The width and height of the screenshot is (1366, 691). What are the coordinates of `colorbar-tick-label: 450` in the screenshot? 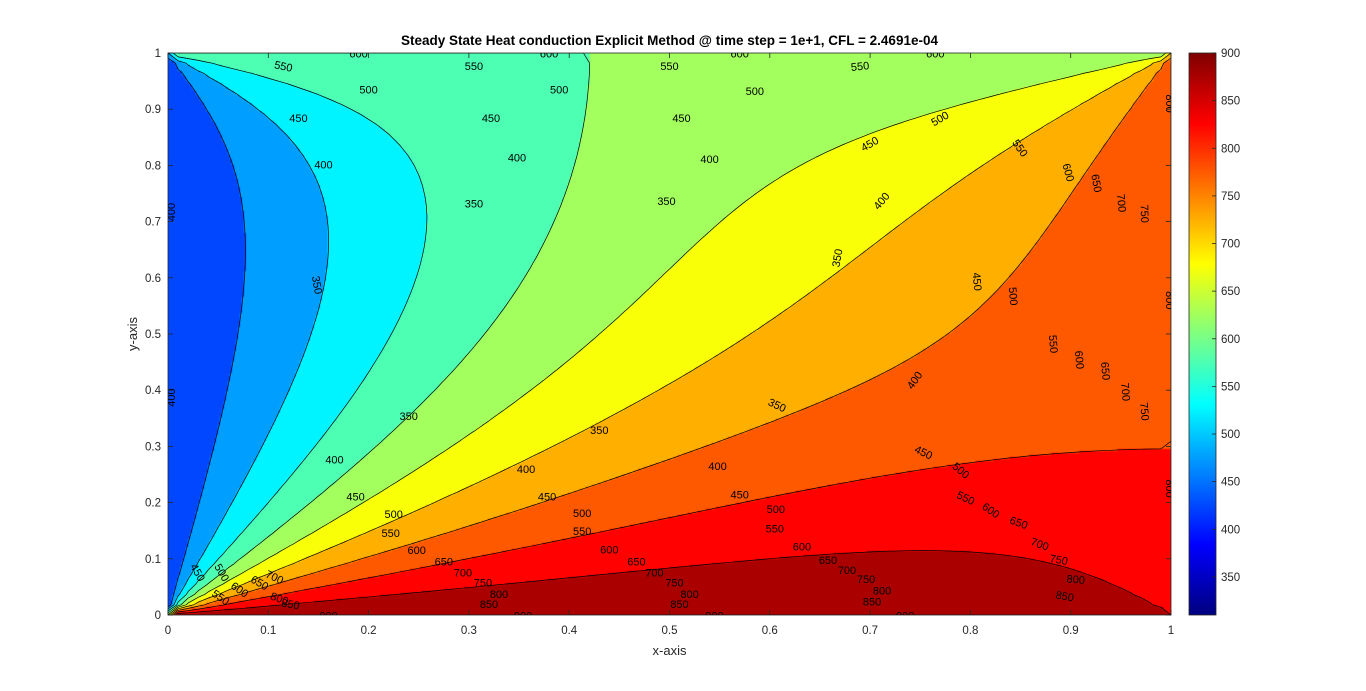 It's located at (1230, 483).